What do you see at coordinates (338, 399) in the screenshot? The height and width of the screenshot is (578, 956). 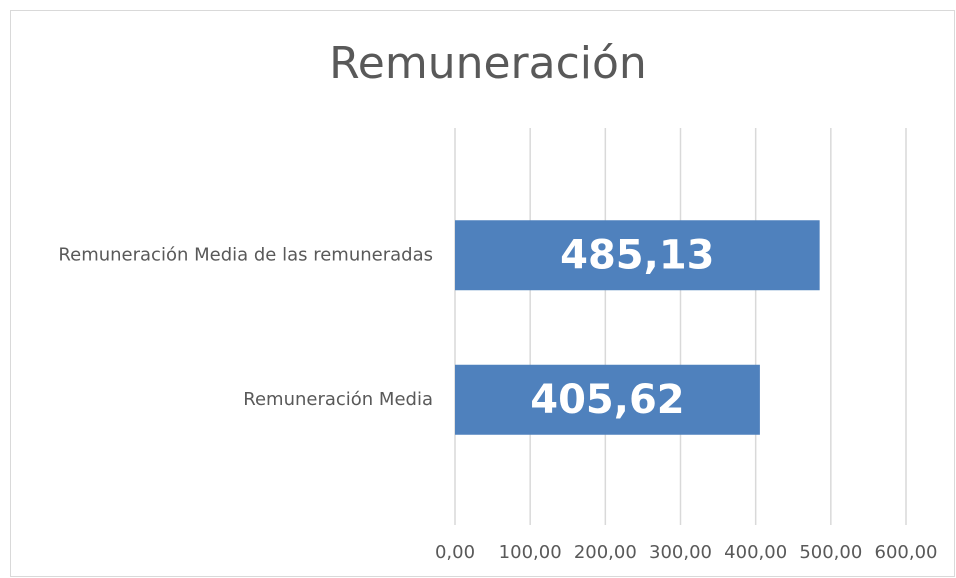 I see `y-tick-label: Remuneración Media` at bounding box center [338, 399].